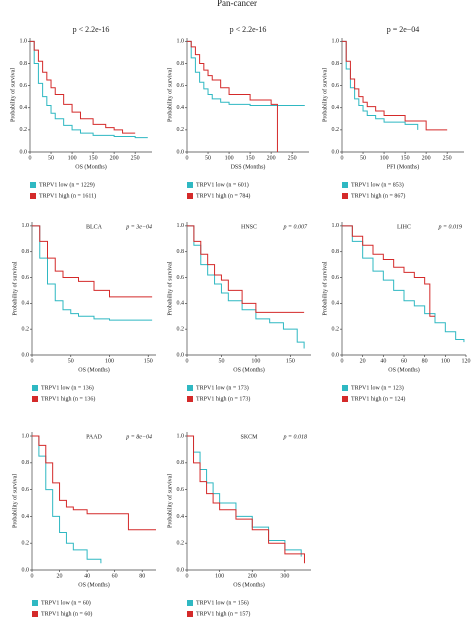 The width and height of the screenshot is (474, 620). Describe the element at coordinates (248, 166) in the screenshot. I see `x-axis-label: DSS (Months)` at that location.